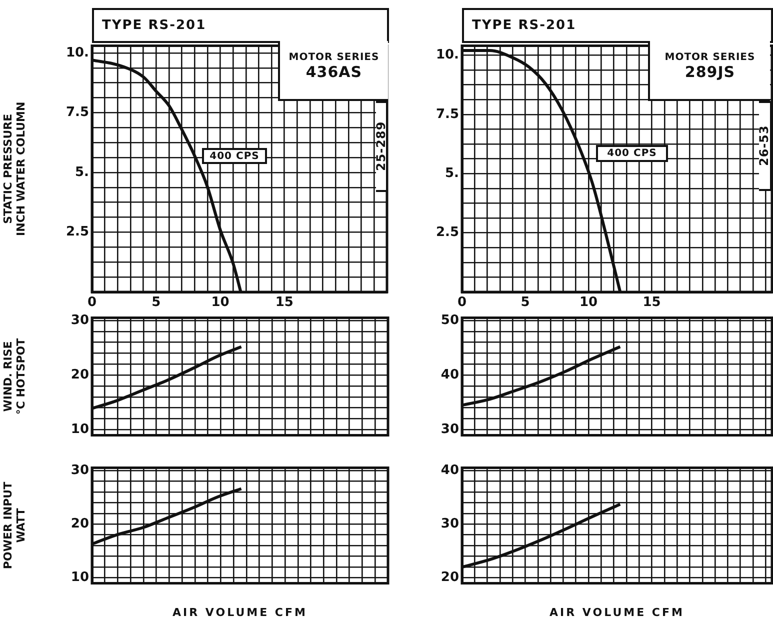  What do you see at coordinates (710, 66) in the screenshot?
I see `annotation: MOTOR SERIES 289JS` at bounding box center [710, 66].